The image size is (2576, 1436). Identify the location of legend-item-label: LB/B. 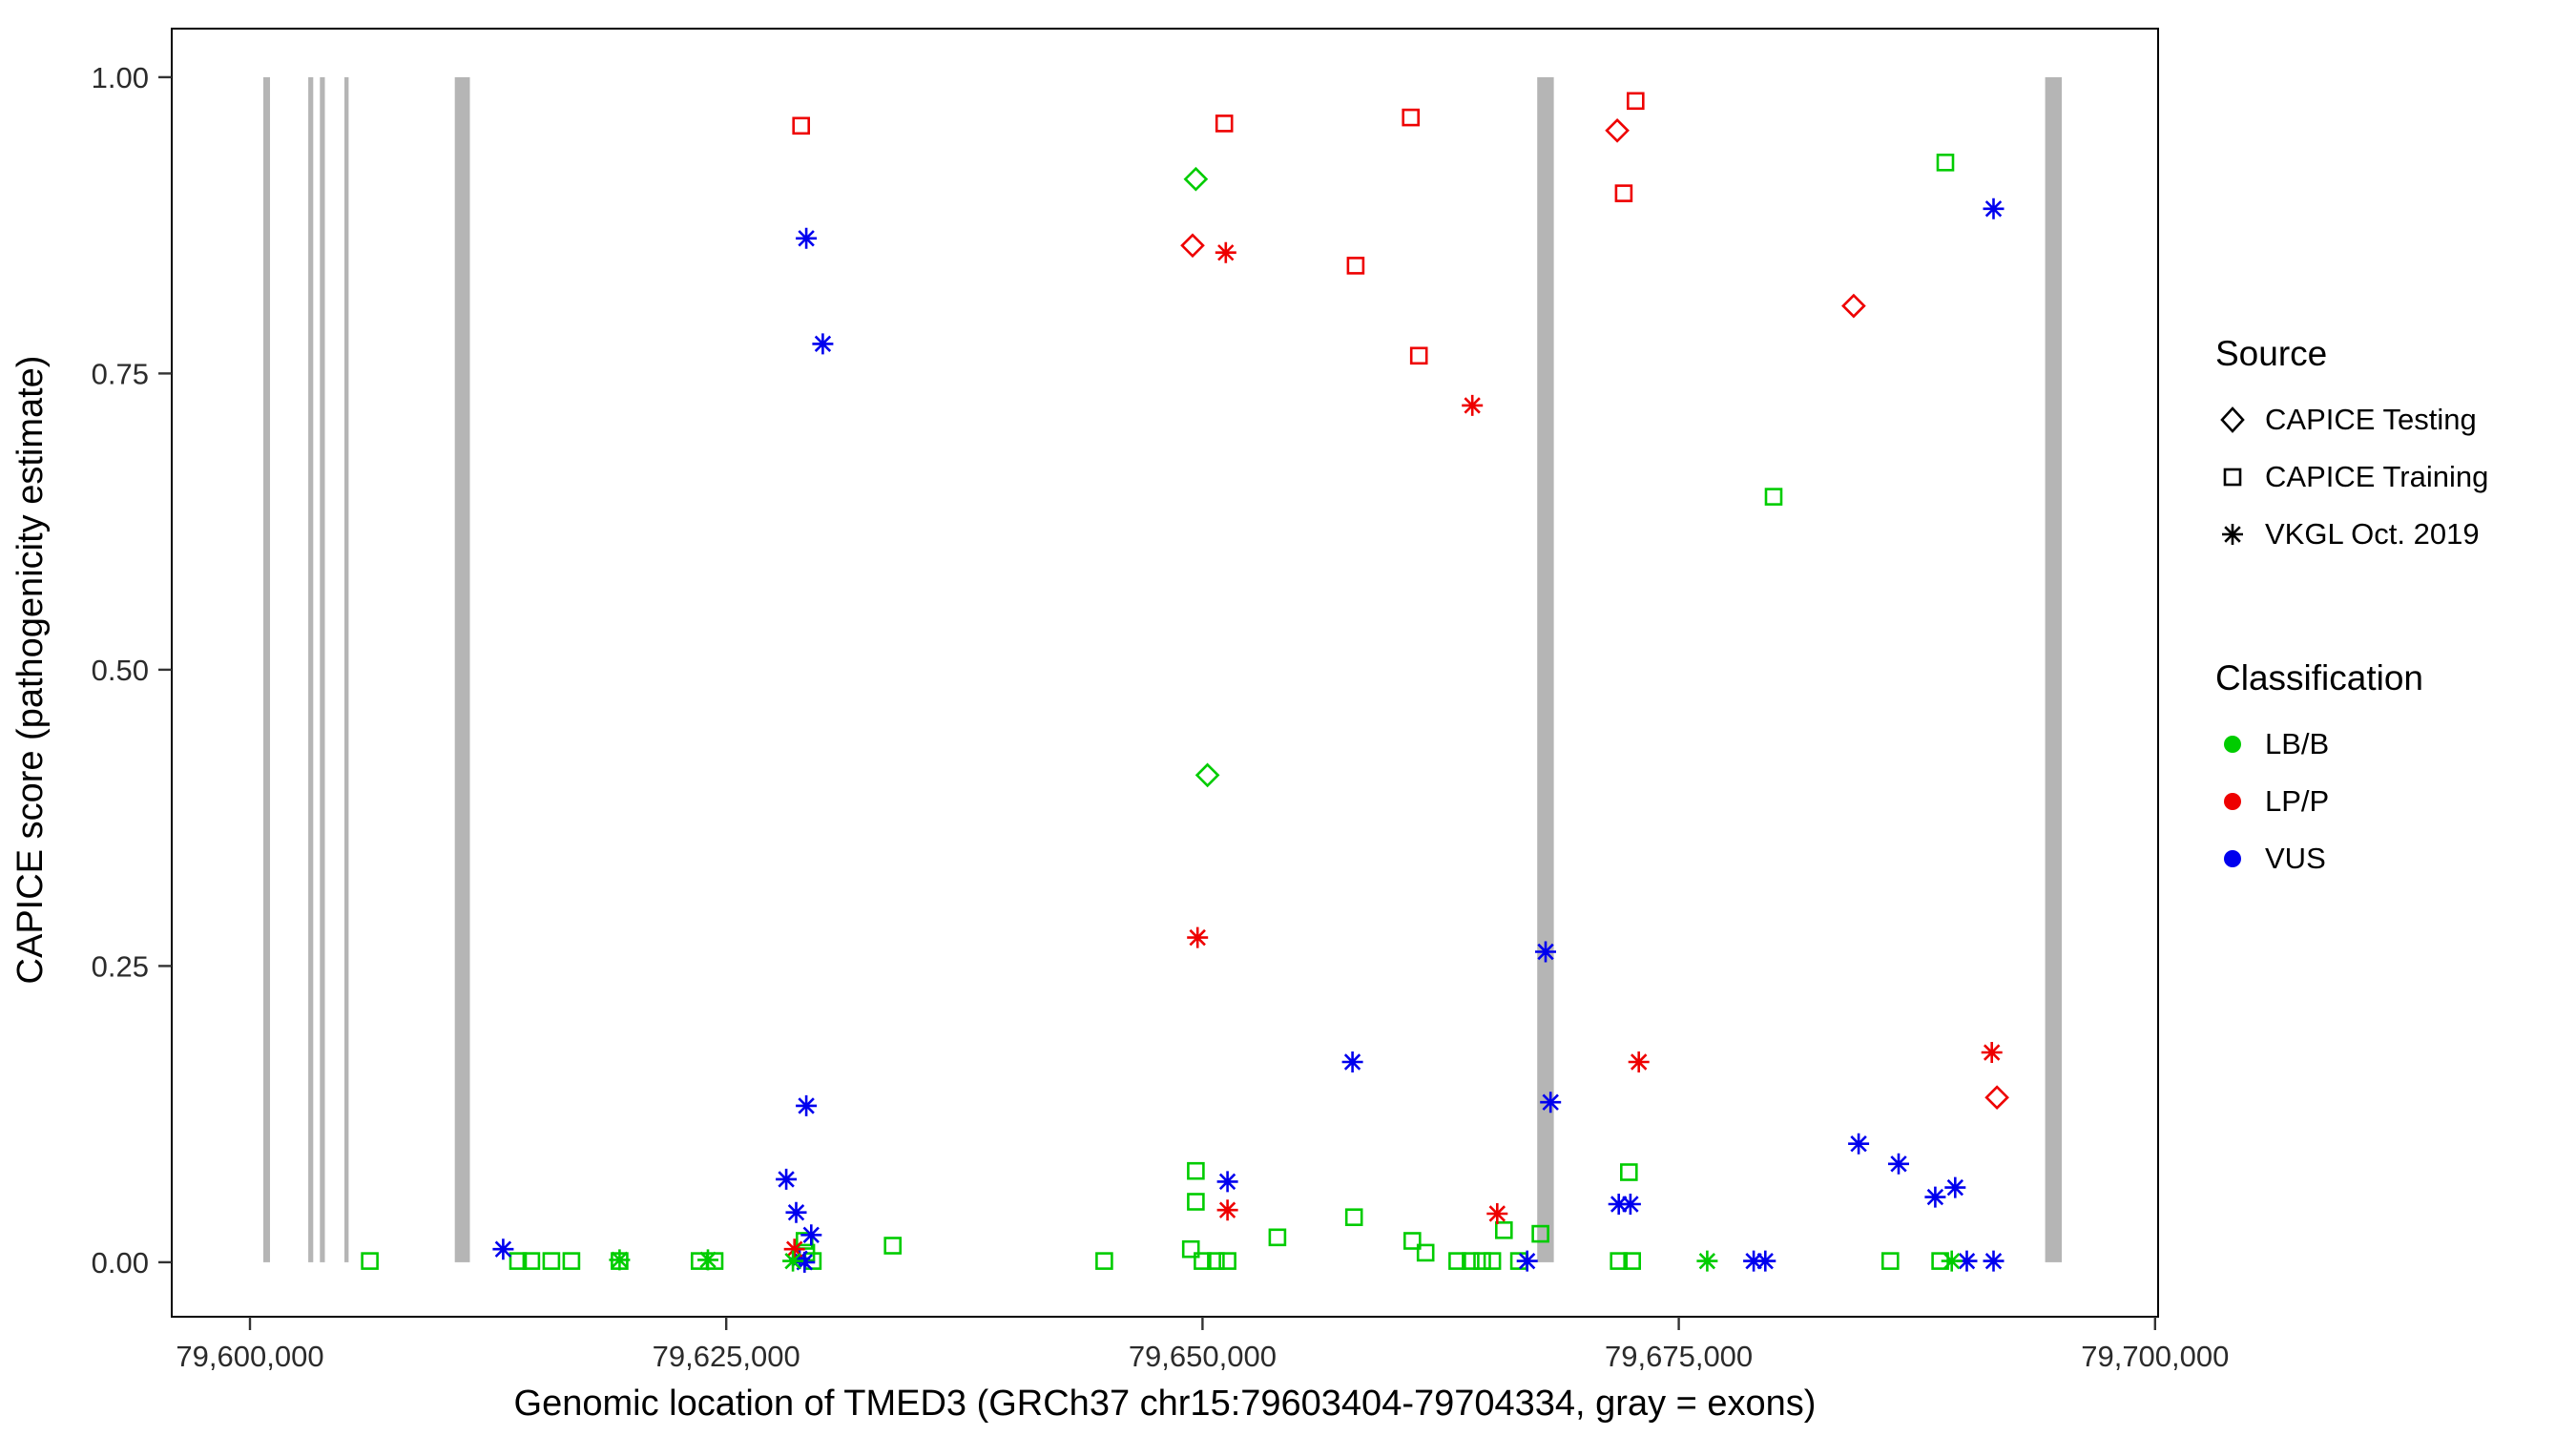
(2297, 743).